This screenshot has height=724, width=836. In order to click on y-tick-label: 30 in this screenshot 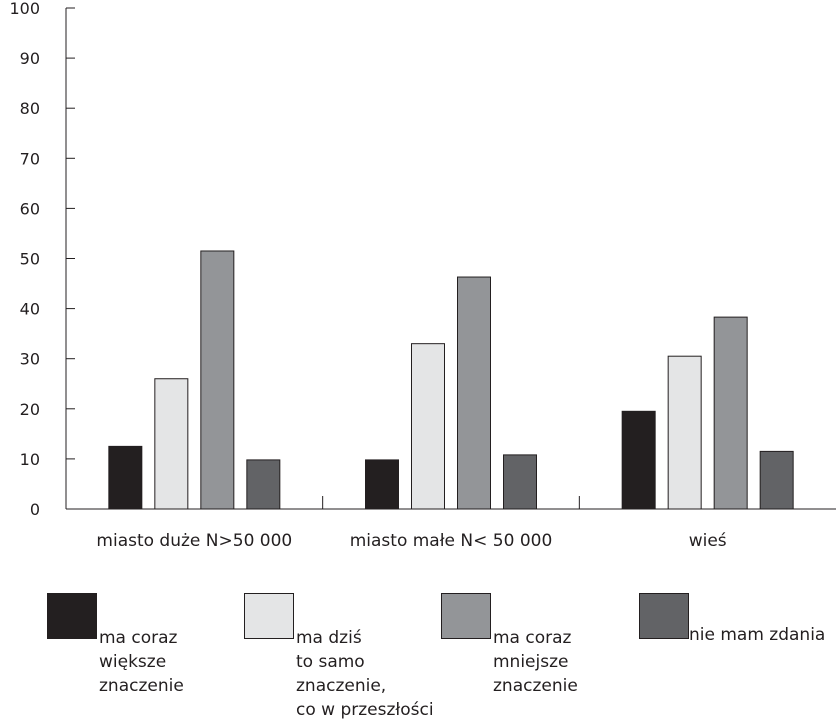, I will do `click(30, 359)`.